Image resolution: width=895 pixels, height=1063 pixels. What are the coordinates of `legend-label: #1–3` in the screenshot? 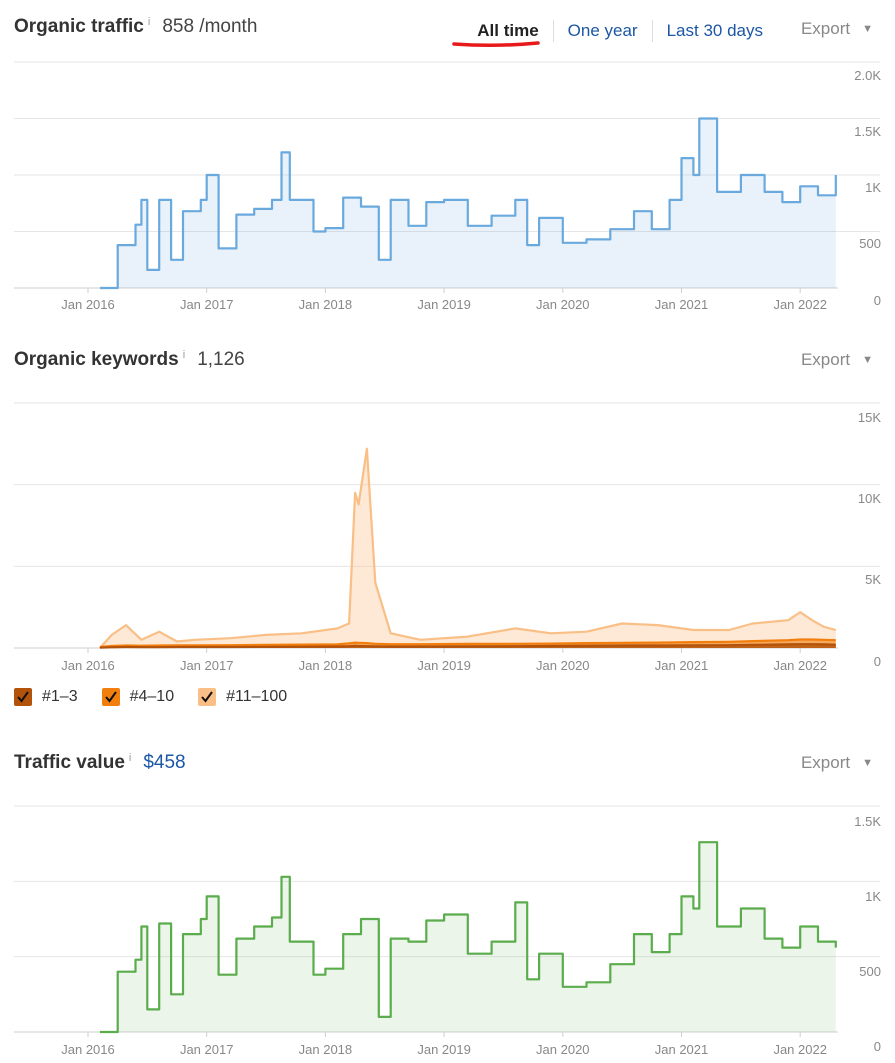 It's located at (60, 696).